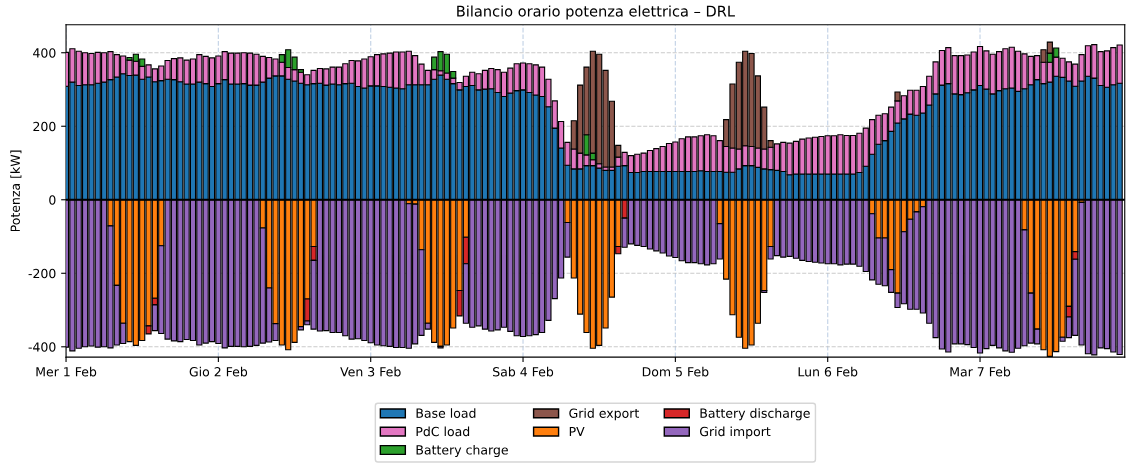 The height and width of the screenshot is (468, 1127). I want to click on legend-label: PdC load, so click(443, 431).